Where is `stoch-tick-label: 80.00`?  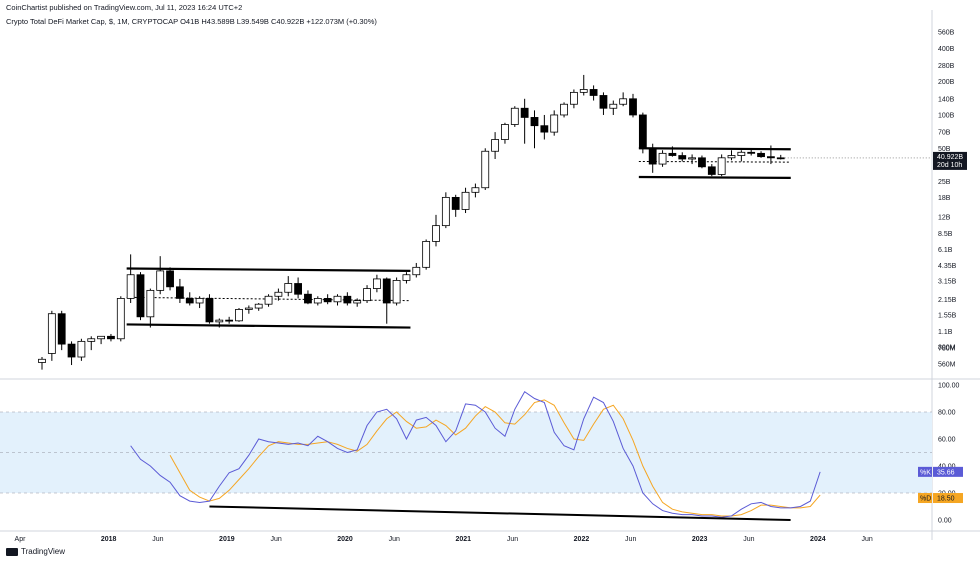
stoch-tick-label: 80.00 is located at coordinates (947, 413).